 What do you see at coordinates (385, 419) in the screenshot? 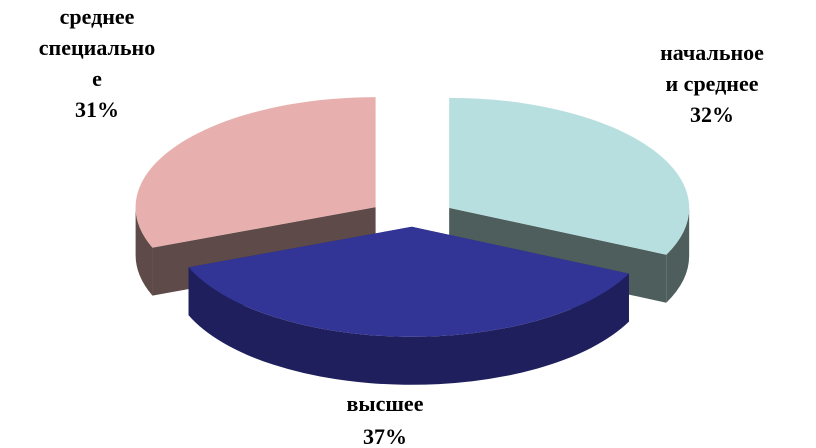
I see `slice-vysshee-label: высшее 37%` at bounding box center [385, 419].